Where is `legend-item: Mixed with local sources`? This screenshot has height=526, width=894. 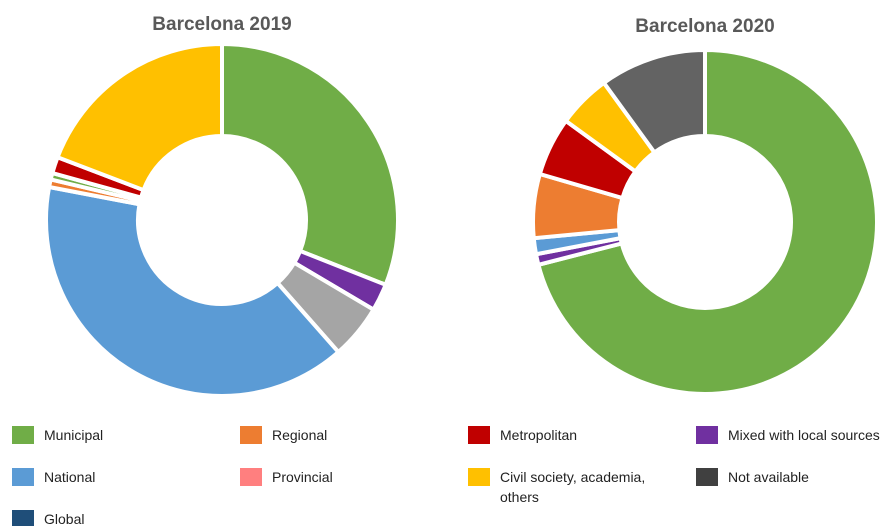 legend-item: Mixed with local sources is located at coordinates (795, 435).